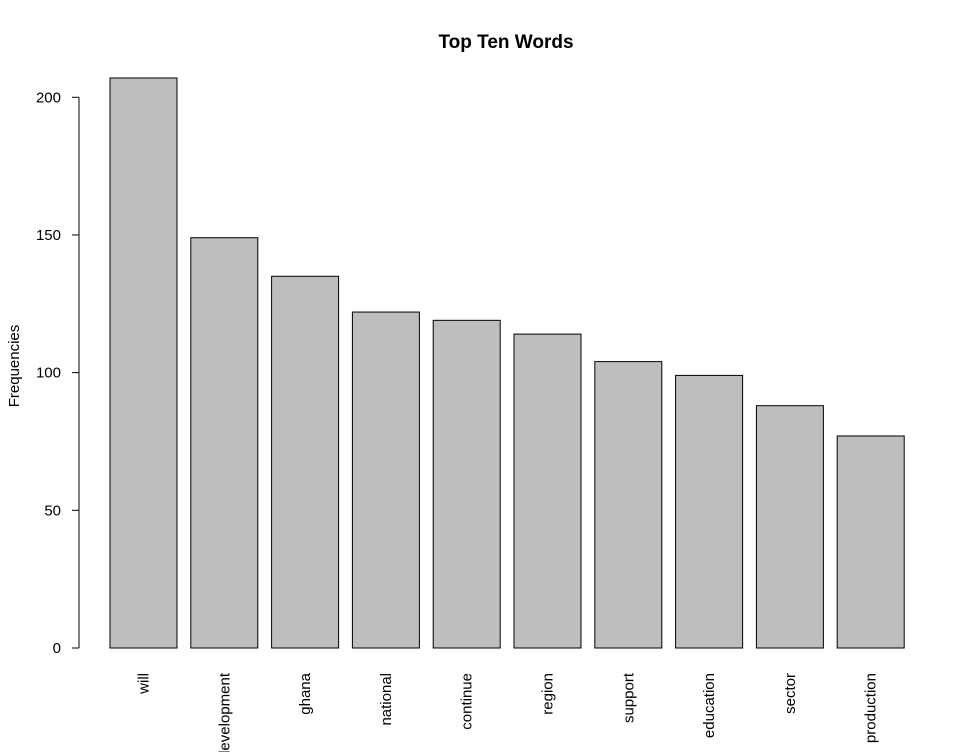  What do you see at coordinates (467, 701) in the screenshot?
I see `x-tick-label: continue` at bounding box center [467, 701].